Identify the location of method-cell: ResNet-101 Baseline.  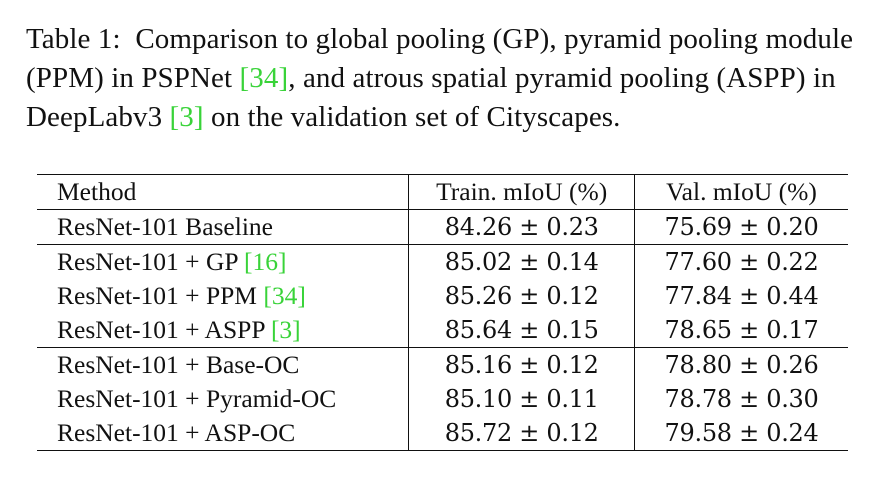
(223, 227).